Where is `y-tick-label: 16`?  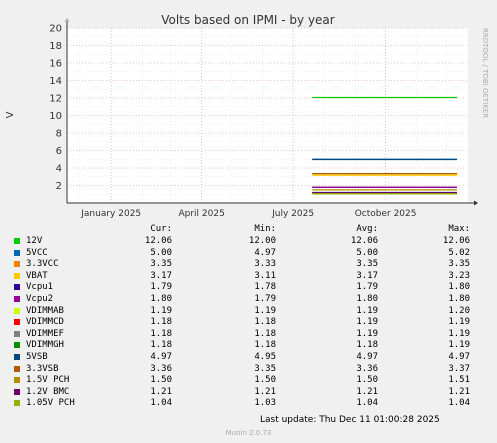
y-tick-label: 16 is located at coordinates (55, 64).